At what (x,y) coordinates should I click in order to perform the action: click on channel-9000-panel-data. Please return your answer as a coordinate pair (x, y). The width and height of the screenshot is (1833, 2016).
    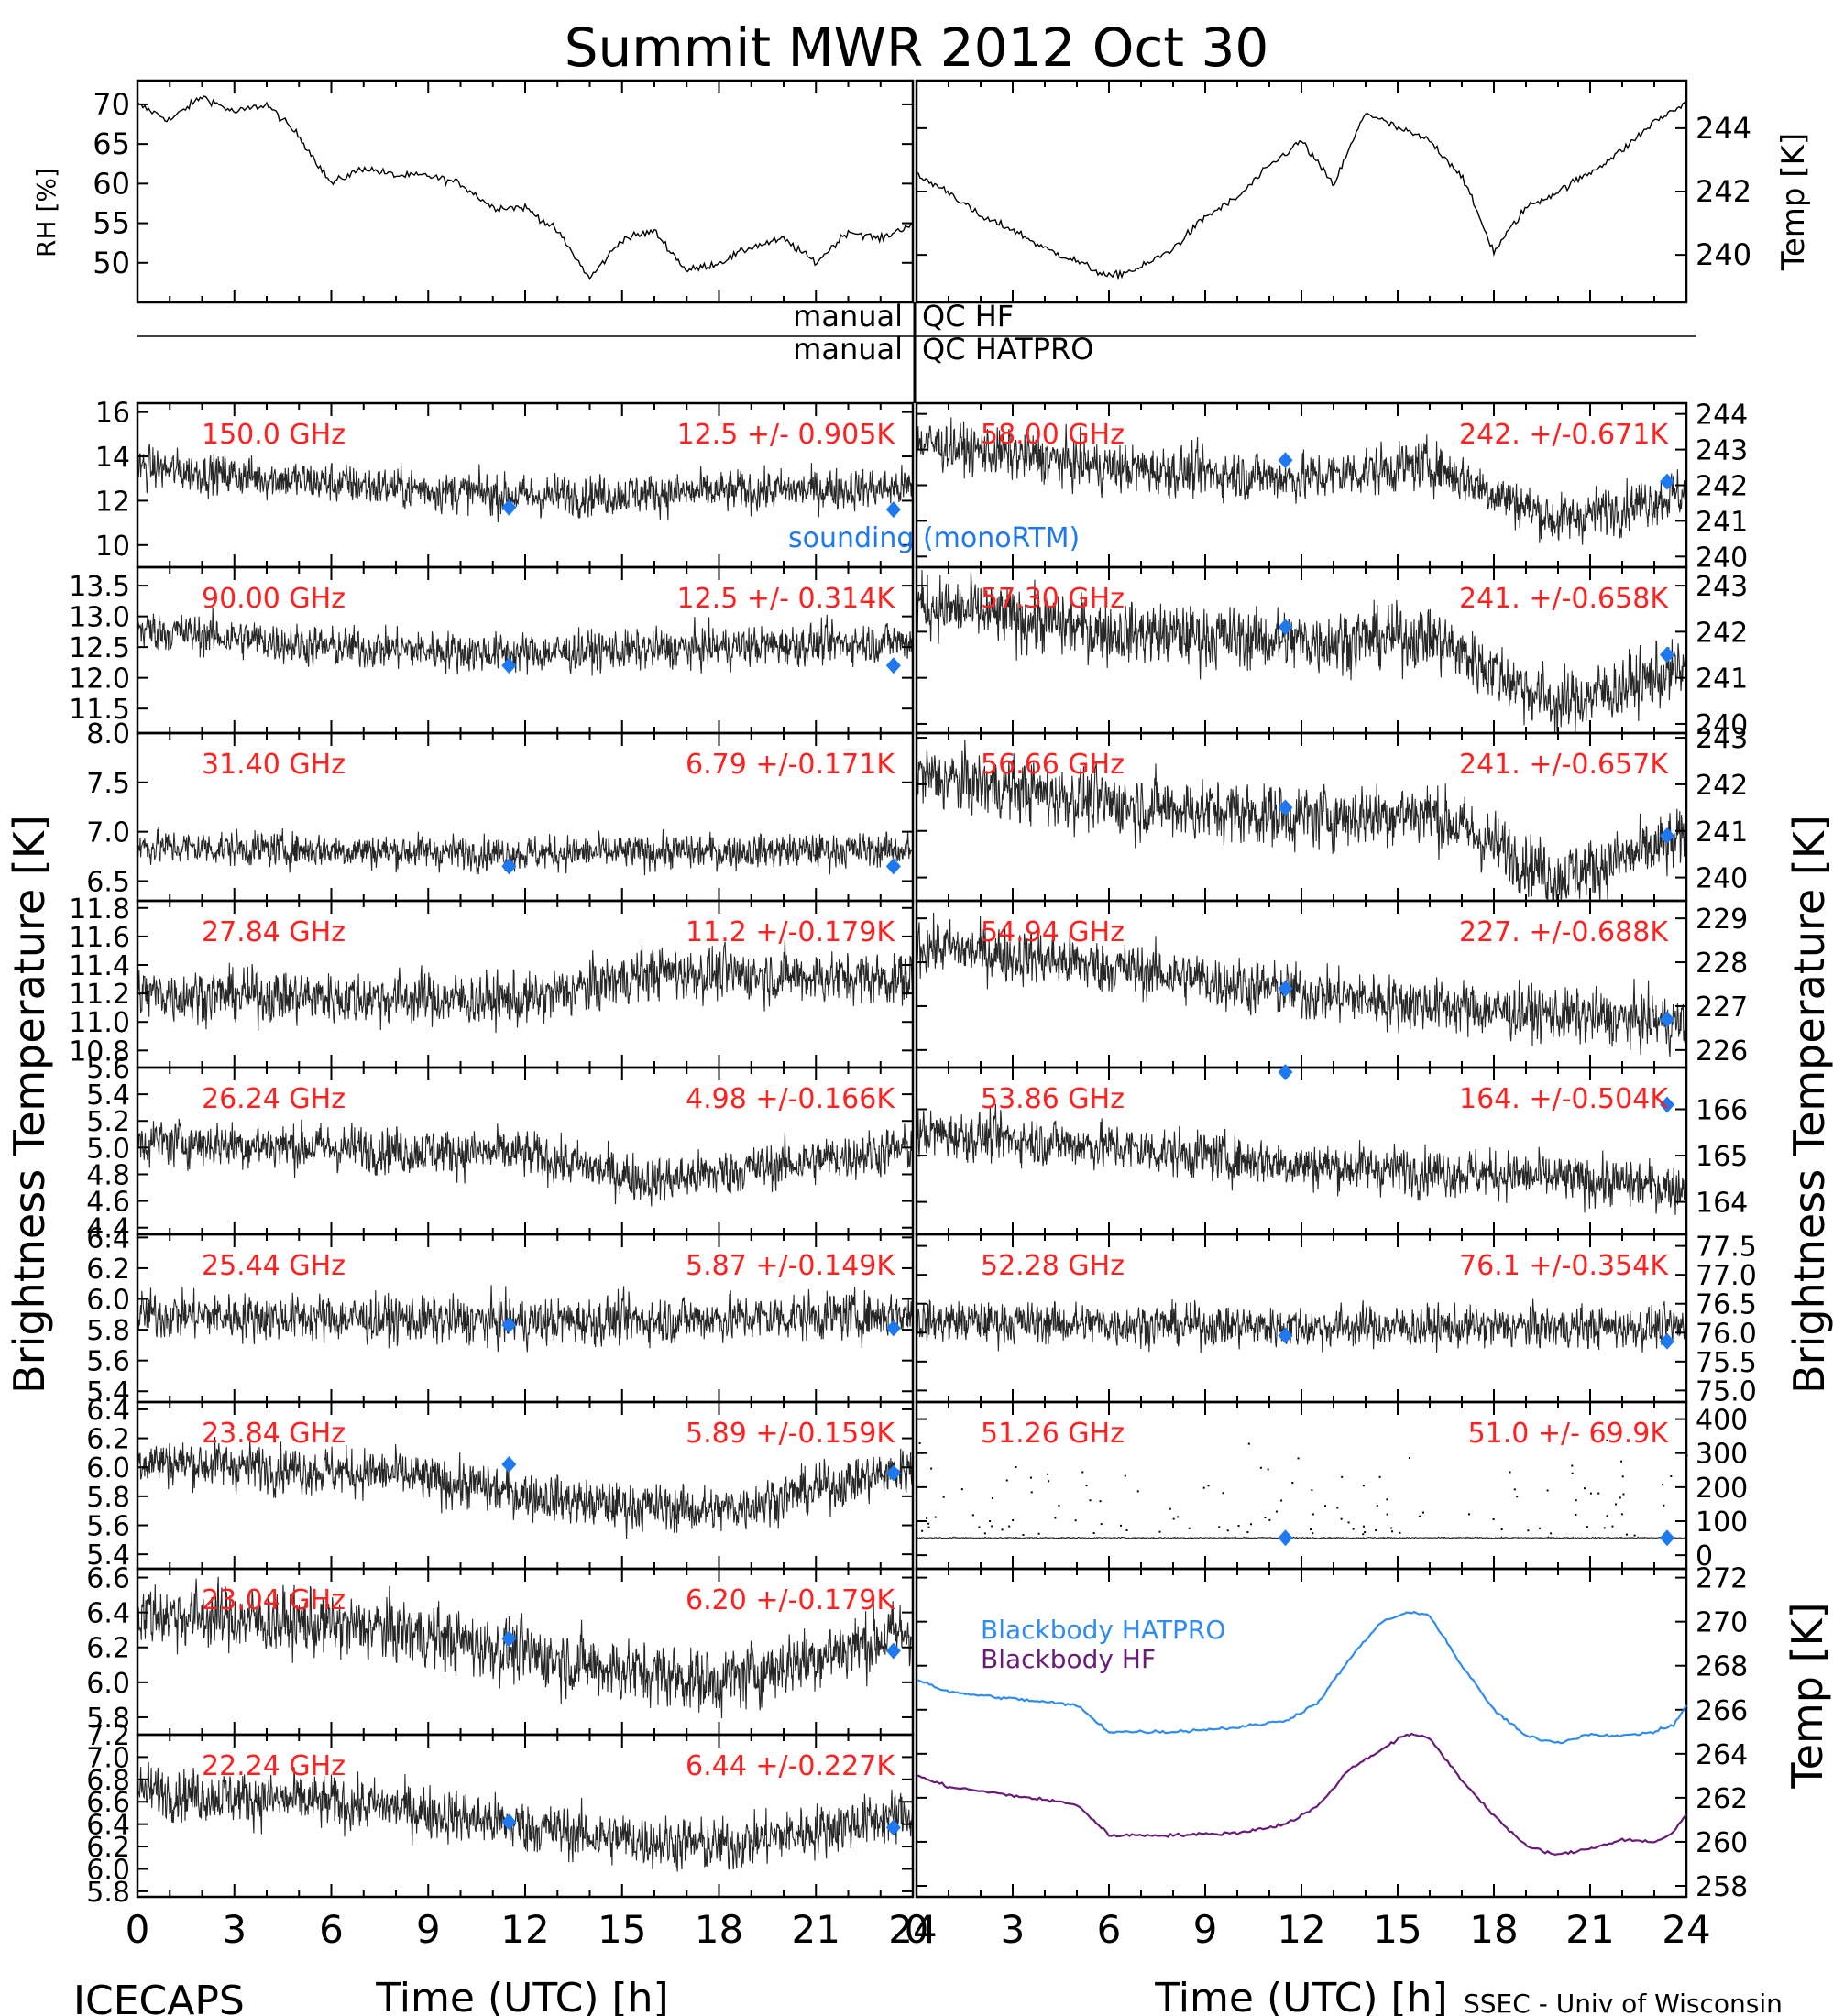
    Looking at the image, I should click on (525, 642).